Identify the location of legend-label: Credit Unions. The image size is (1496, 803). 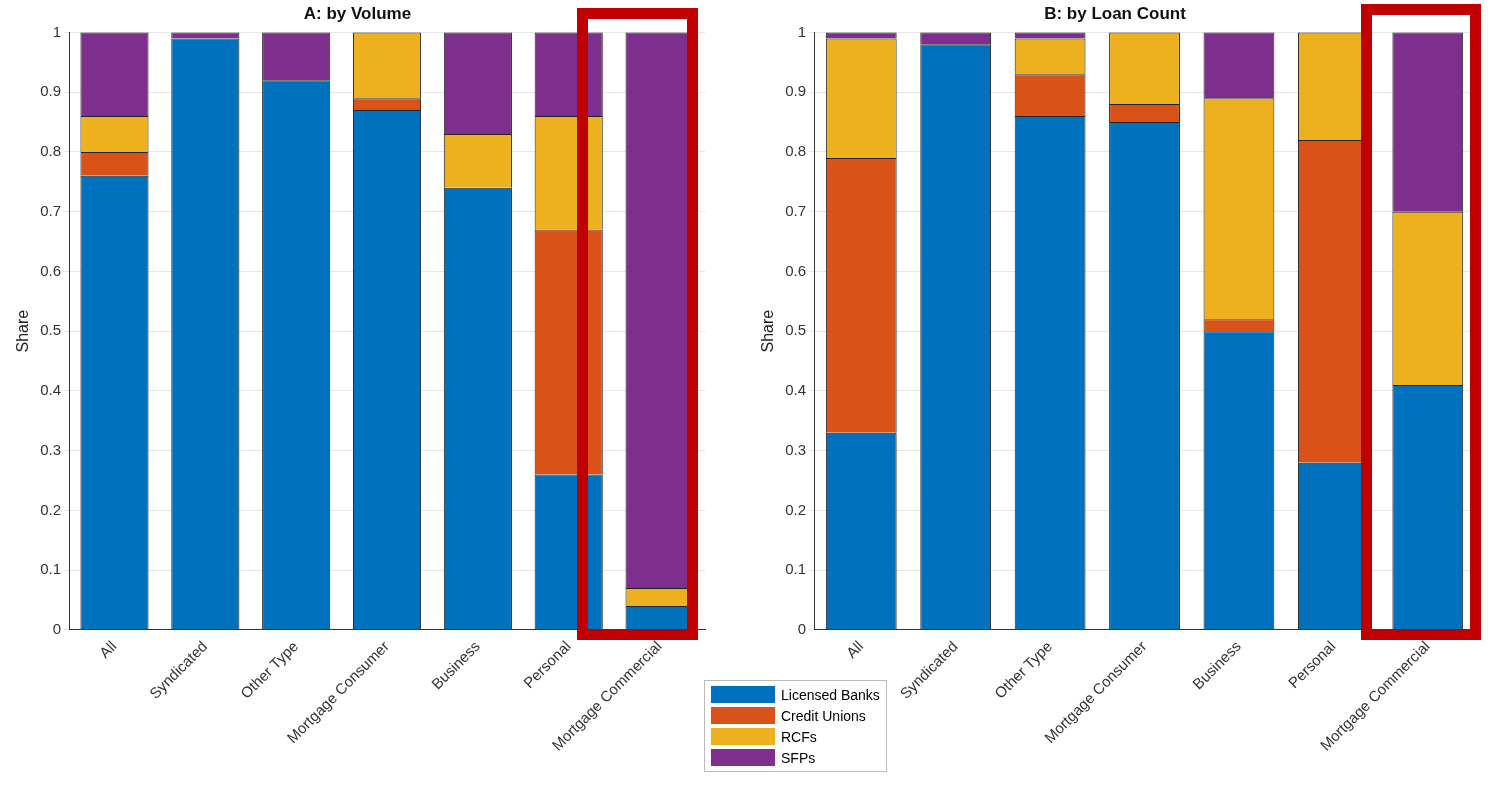
(823, 715).